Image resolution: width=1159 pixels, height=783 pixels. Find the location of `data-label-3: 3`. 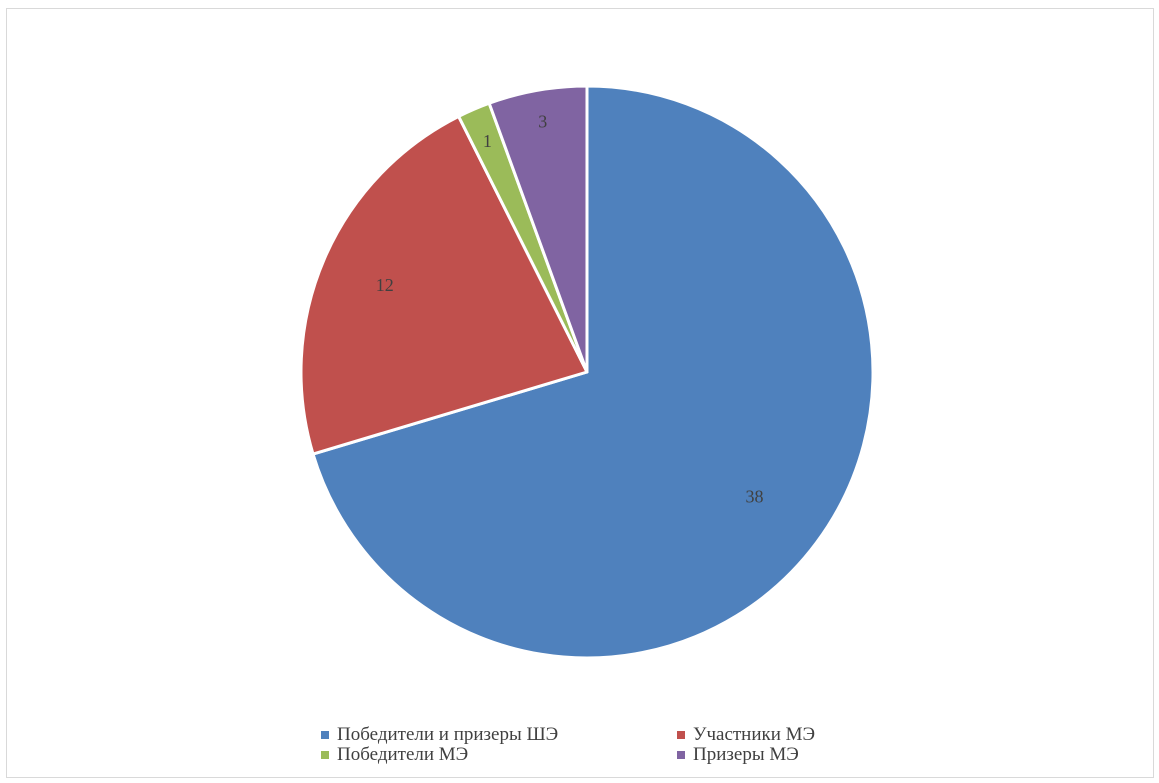

data-label-3: 3 is located at coordinates (542, 121).